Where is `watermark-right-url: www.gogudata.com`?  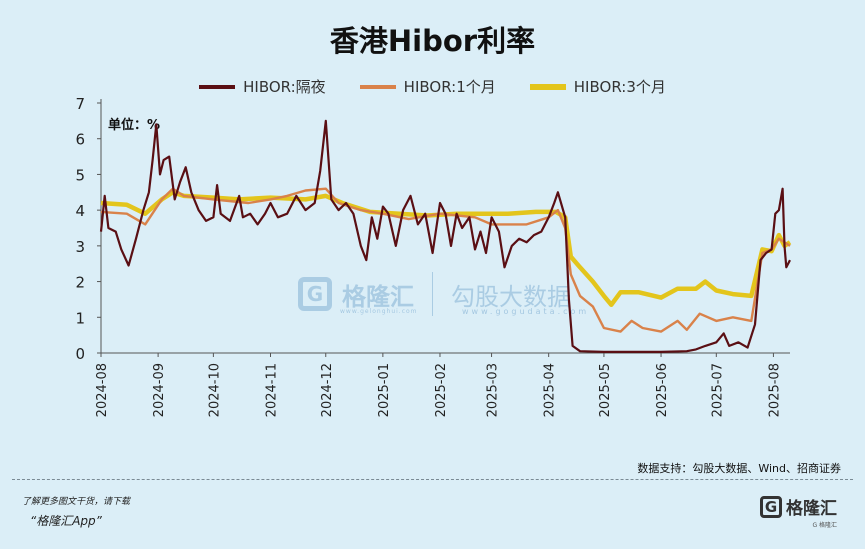
watermark-right-url: www.gogudata.com is located at coordinates (526, 311).